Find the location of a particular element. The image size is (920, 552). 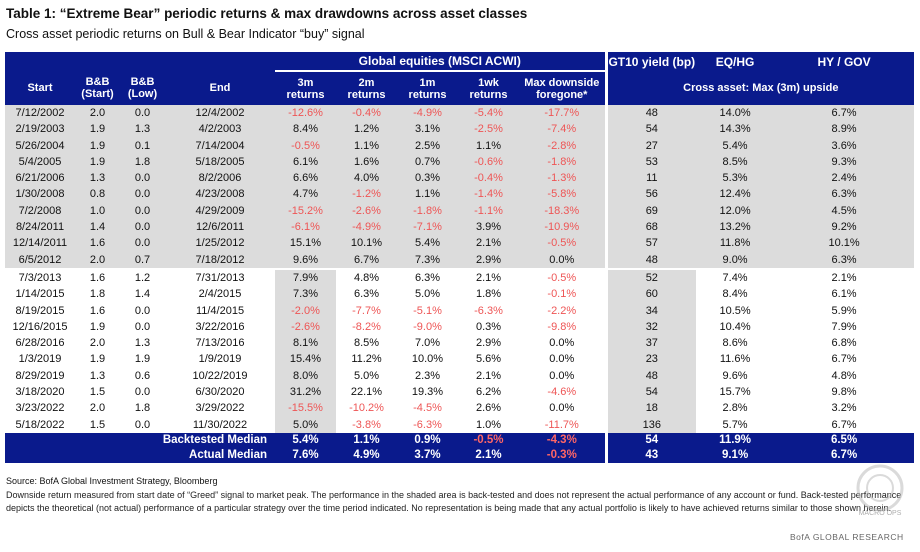

cell-ret-1m: -7.1% is located at coordinates (427, 227).